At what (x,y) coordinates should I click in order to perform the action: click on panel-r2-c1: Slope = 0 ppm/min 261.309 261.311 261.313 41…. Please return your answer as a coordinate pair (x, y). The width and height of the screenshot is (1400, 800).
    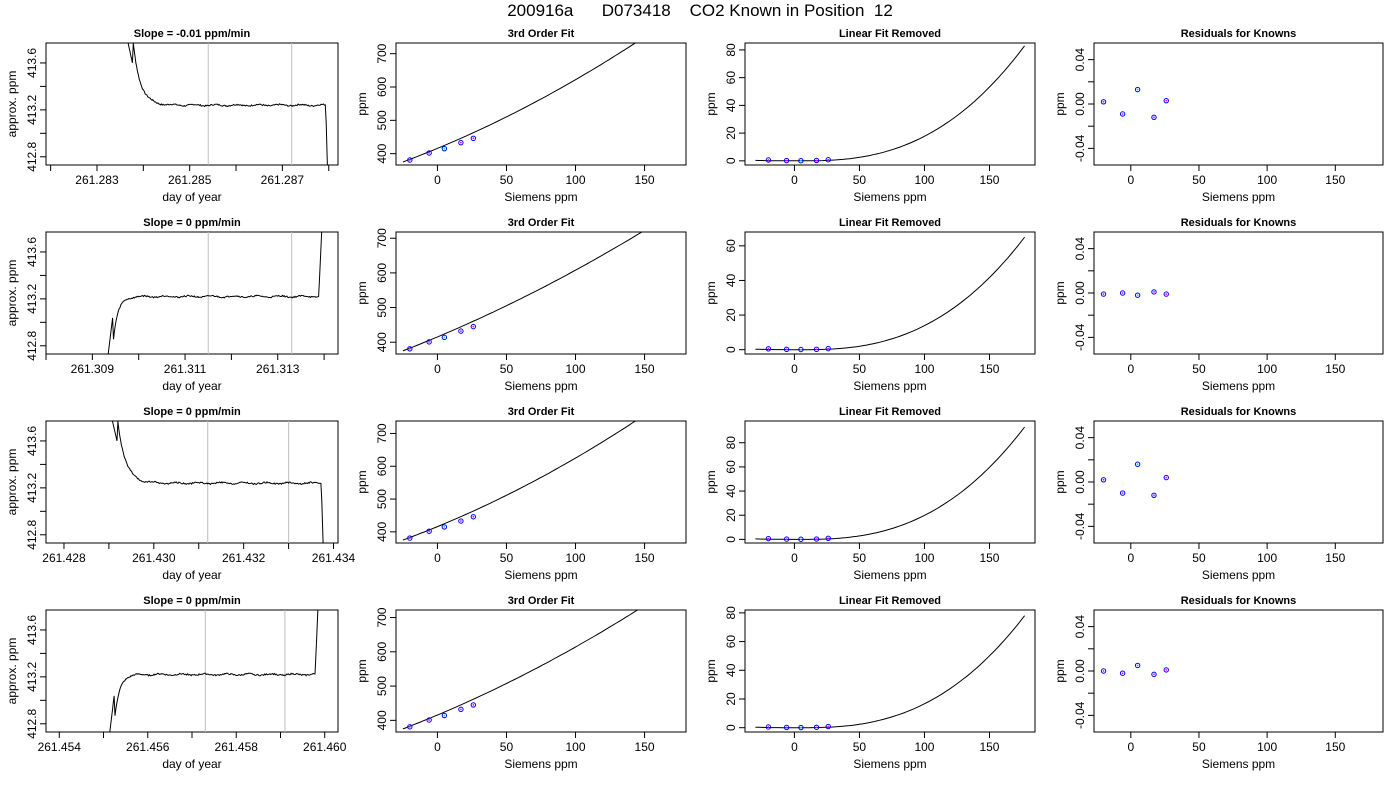
    Looking at the image, I should click on (172, 305).